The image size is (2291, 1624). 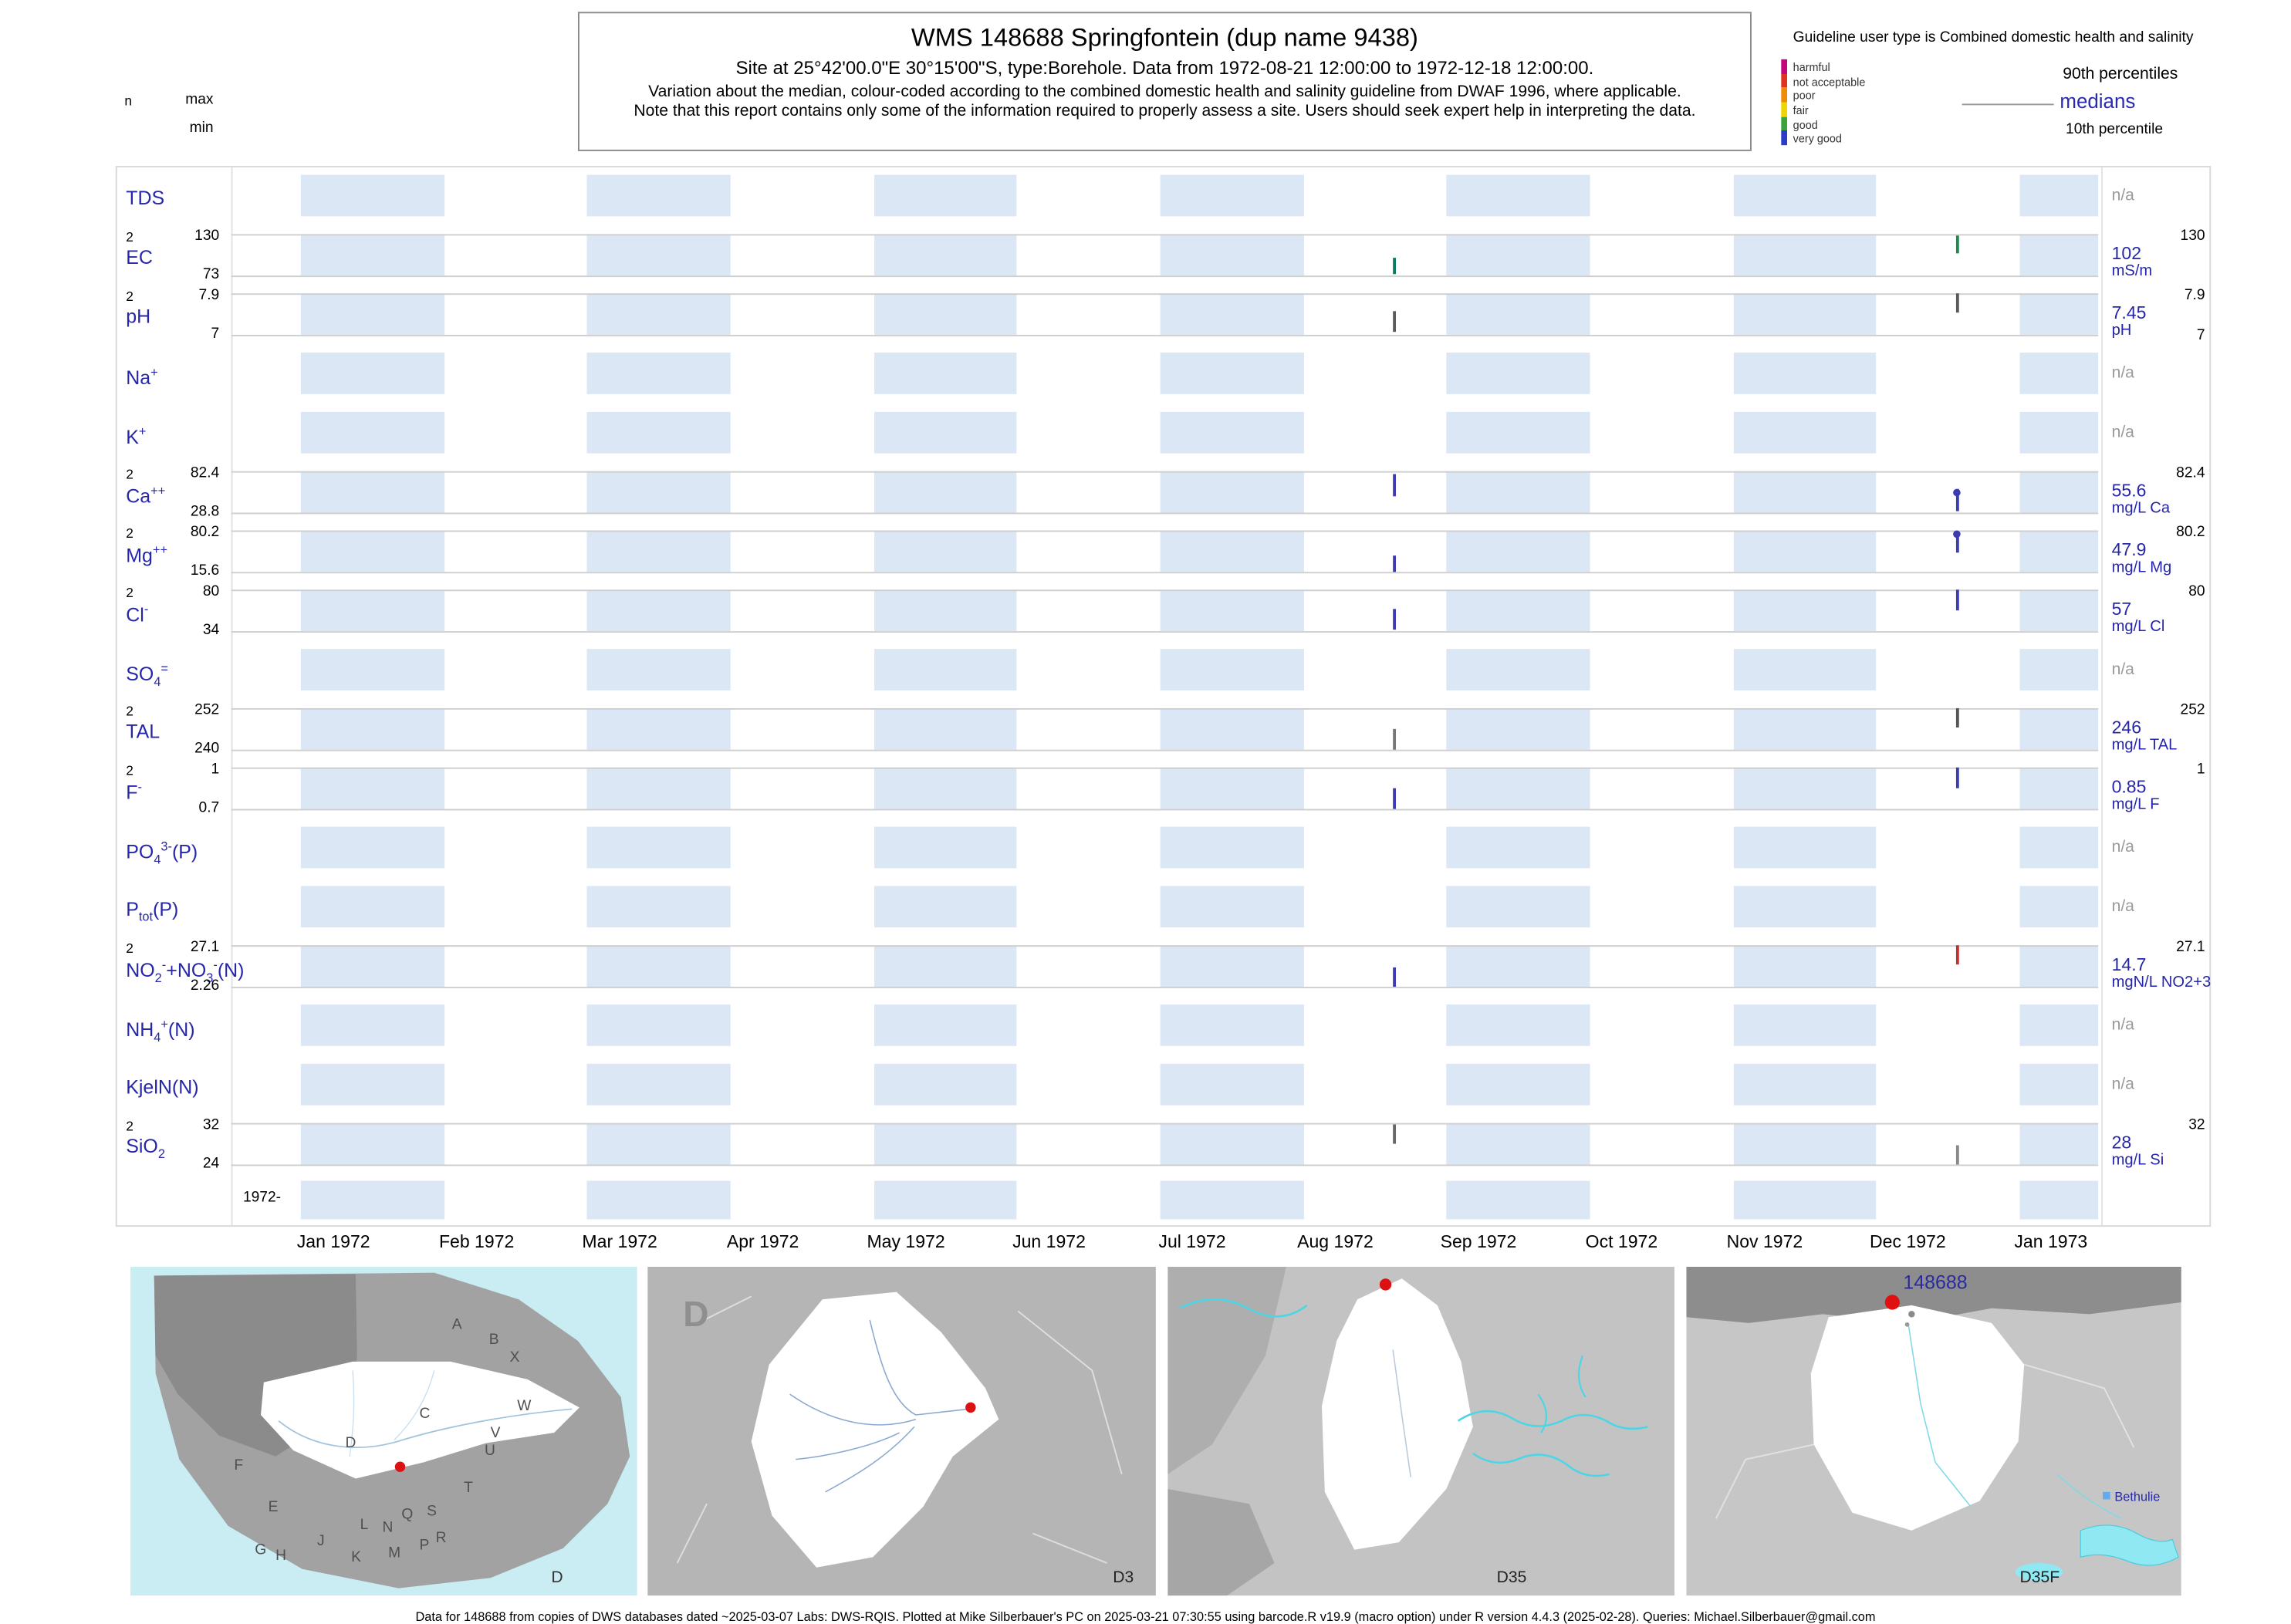 I want to click on axis-origin-label: 1972-, so click(x=262, y=1198).